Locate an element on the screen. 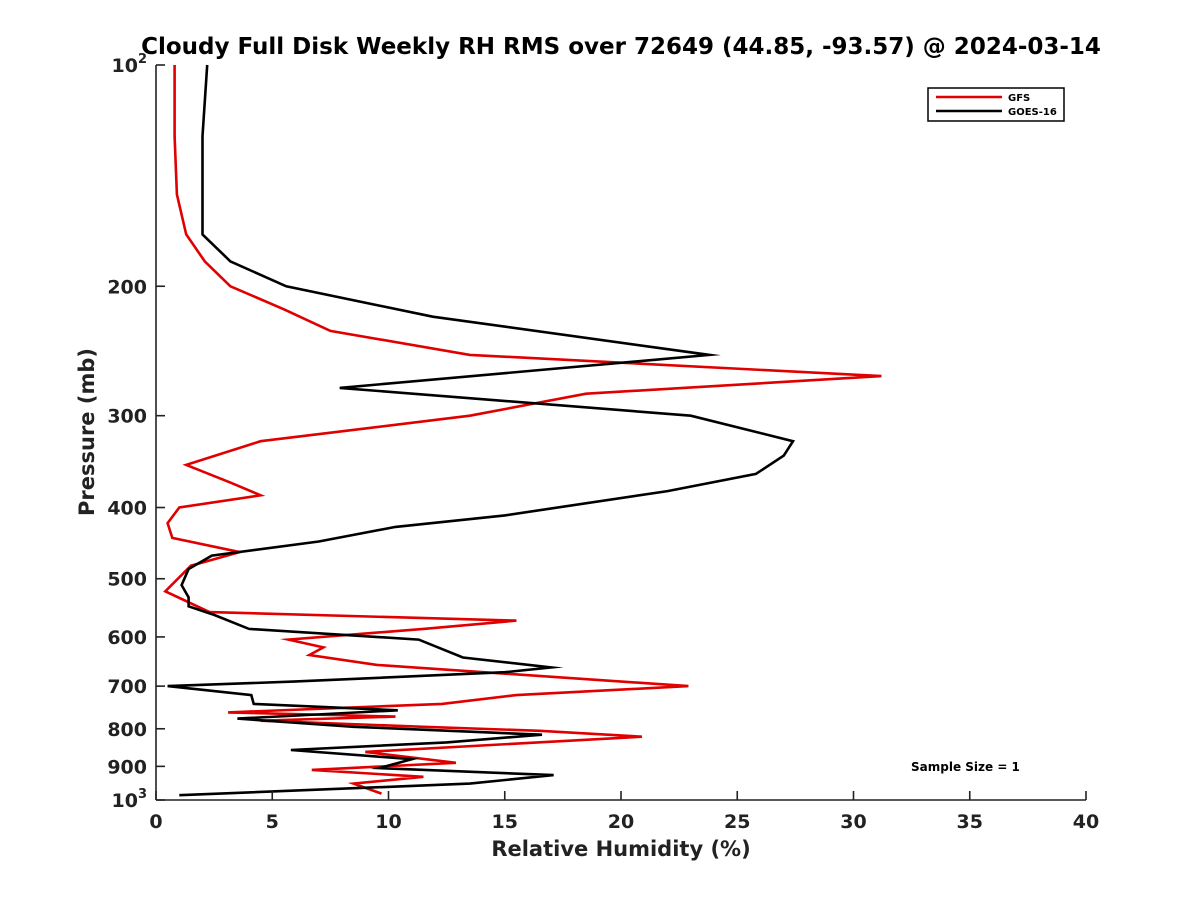  y-tick-label: 500 is located at coordinates (127, 580).